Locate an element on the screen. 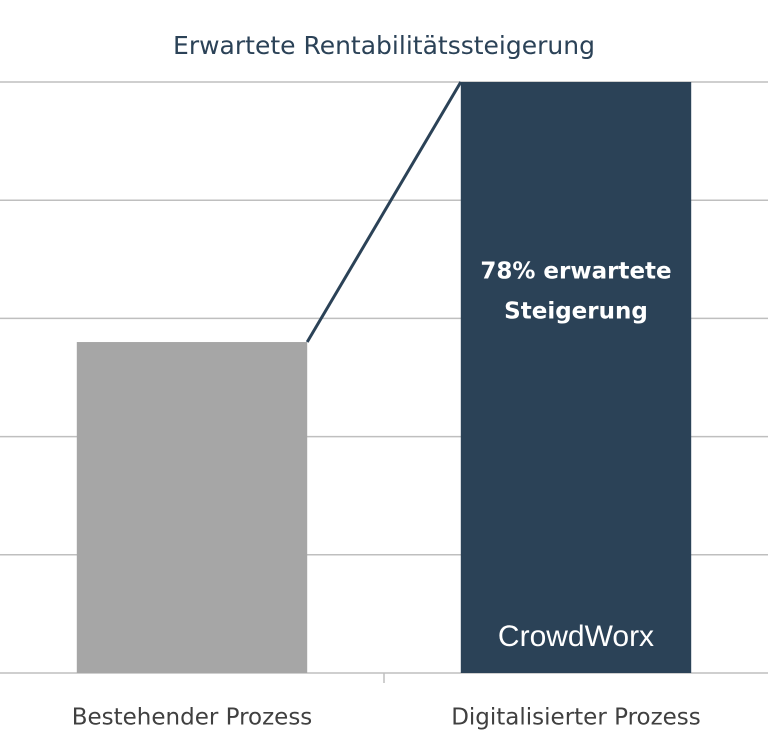 Image resolution: width=768 pixels, height=752 pixels. annotation: 78% erwartete is located at coordinates (575, 272).